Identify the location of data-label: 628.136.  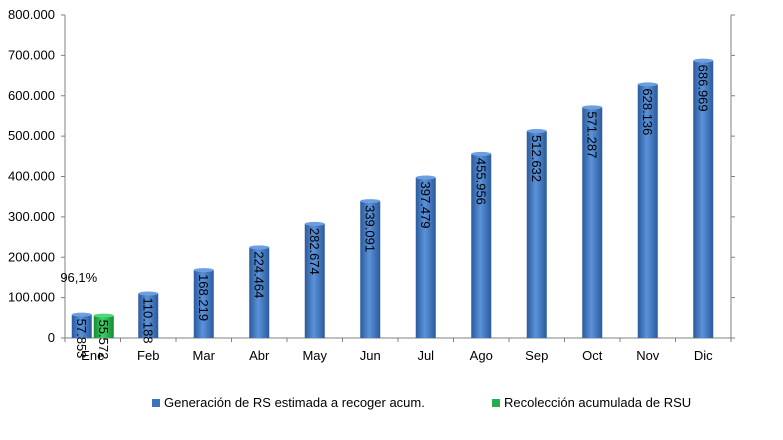
(647, 111).